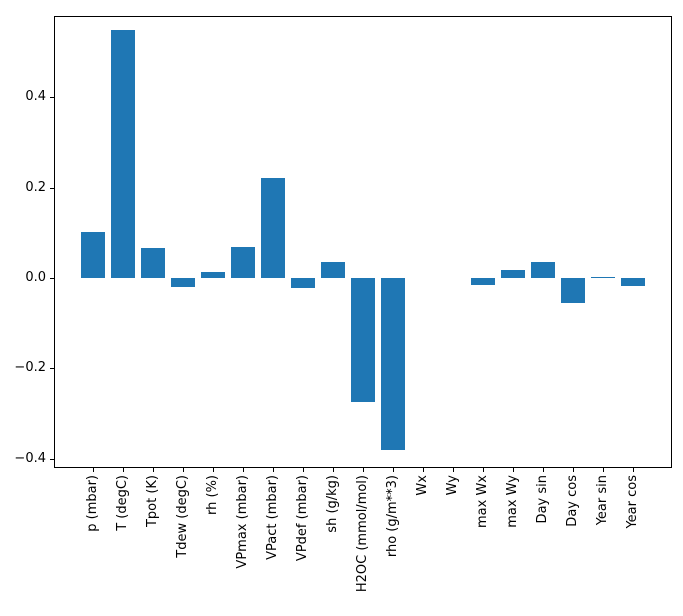 Image resolution: width=683 pixels, height=616 pixels. Describe the element at coordinates (122, 503) in the screenshot. I see `x-tick-label: T (degC)` at that location.